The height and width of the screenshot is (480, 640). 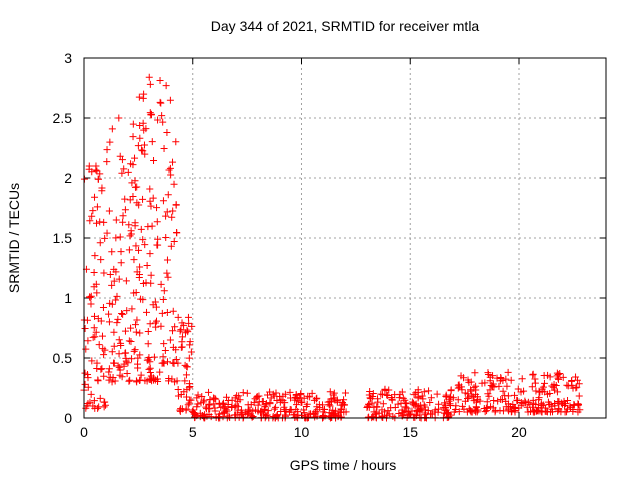 I want to click on y-tick-label: 1, so click(x=68, y=298).